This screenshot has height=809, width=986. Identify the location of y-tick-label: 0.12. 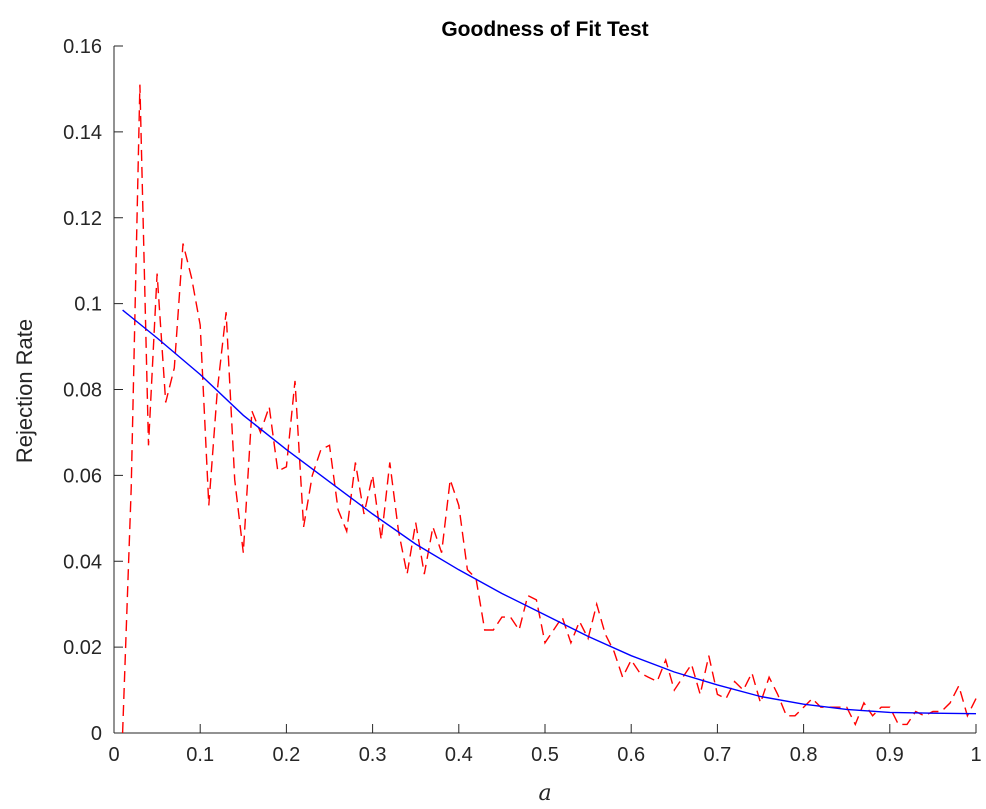
(82, 219).